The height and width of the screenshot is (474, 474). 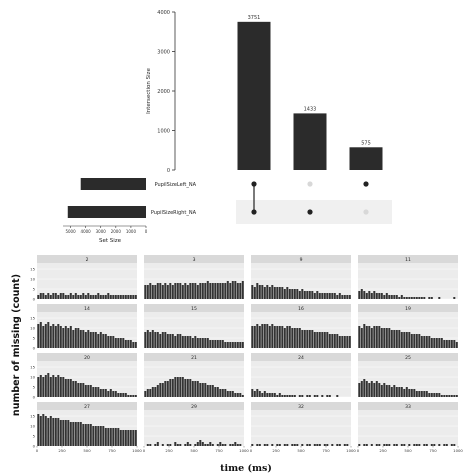 What do you see at coordinates (174, 213) in the screenshot?
I see `set-name-label: PupilSizeRight_NA` at bounding box center [174, 213].